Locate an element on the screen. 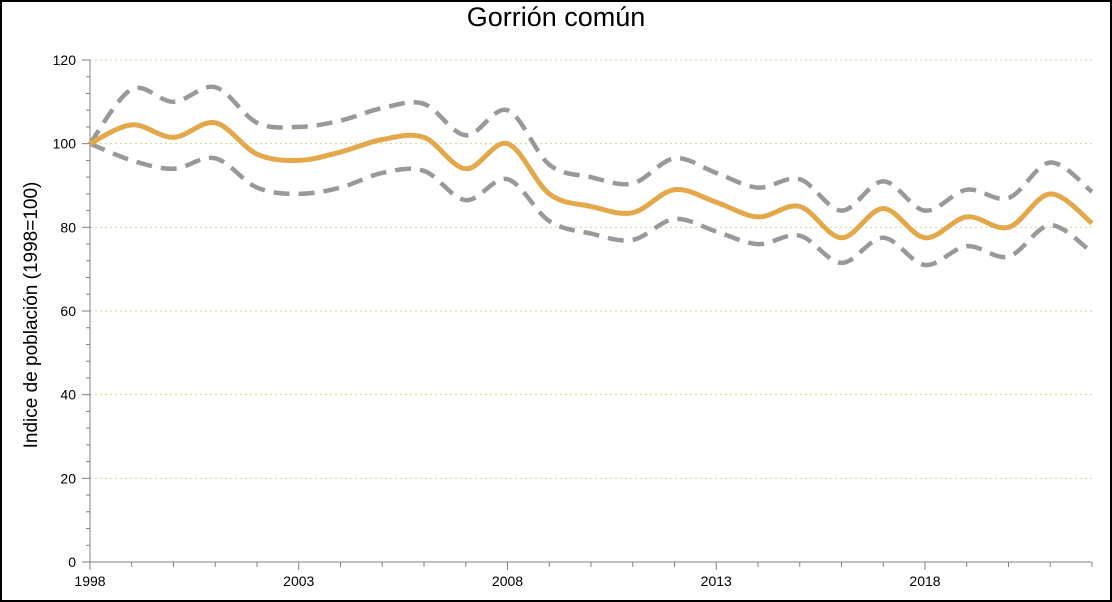 The image size is (1112, 602). x-tick-label: 1998 is located at coordinates (89, 581).